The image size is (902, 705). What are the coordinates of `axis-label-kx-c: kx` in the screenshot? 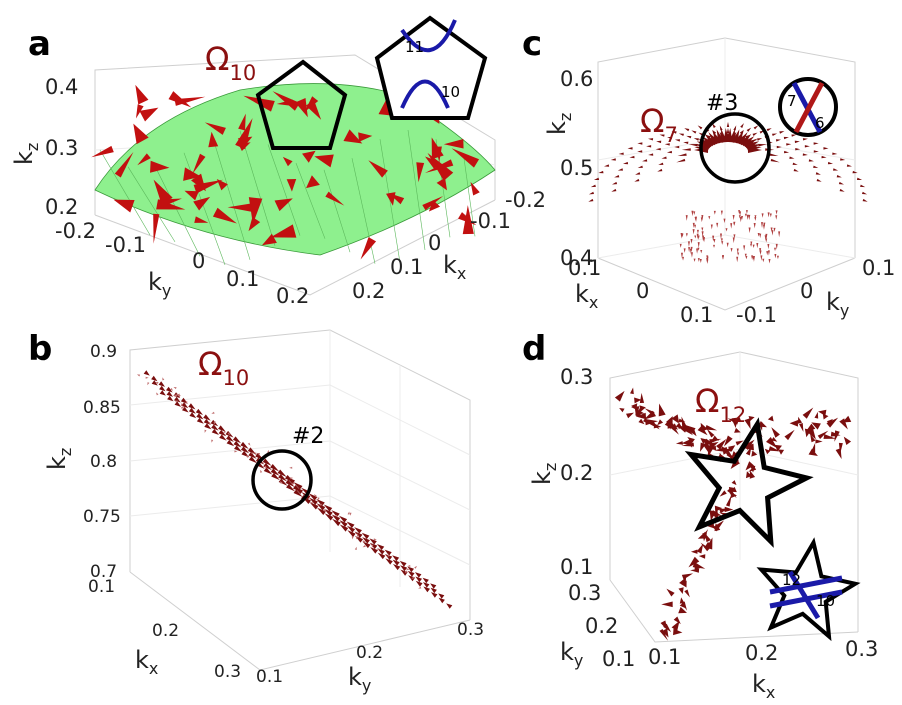 It's located at (586, 296).